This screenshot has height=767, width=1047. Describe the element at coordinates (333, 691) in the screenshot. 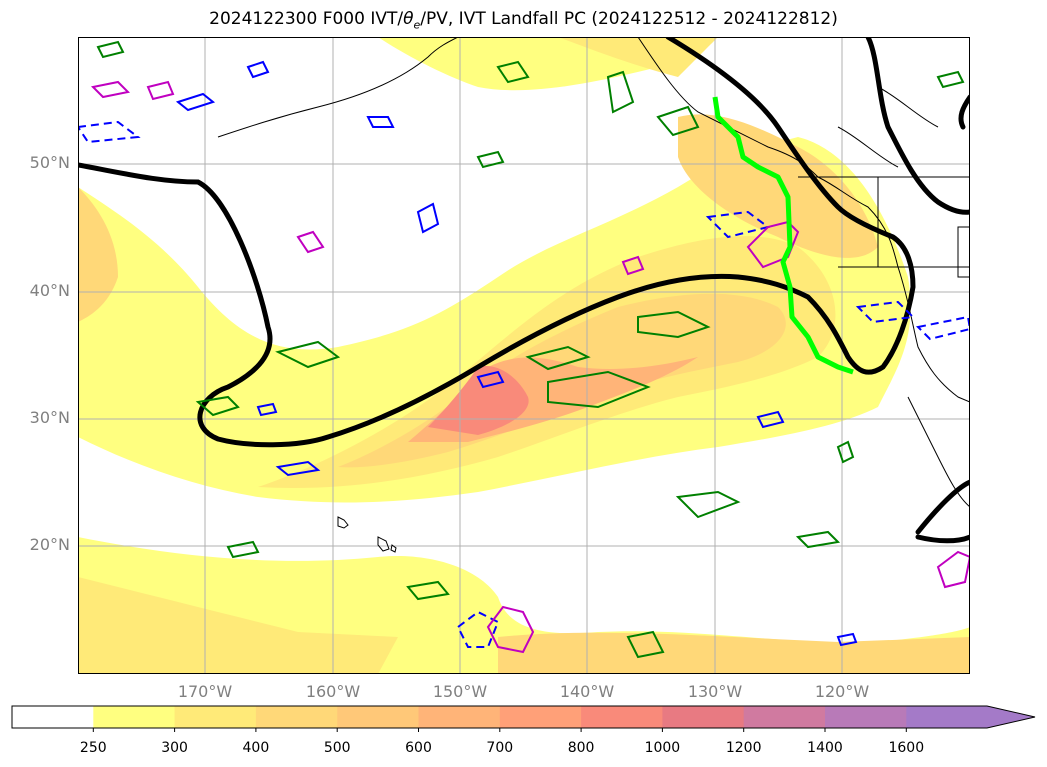

I see `lon-label-160w: 160°W` at that location.